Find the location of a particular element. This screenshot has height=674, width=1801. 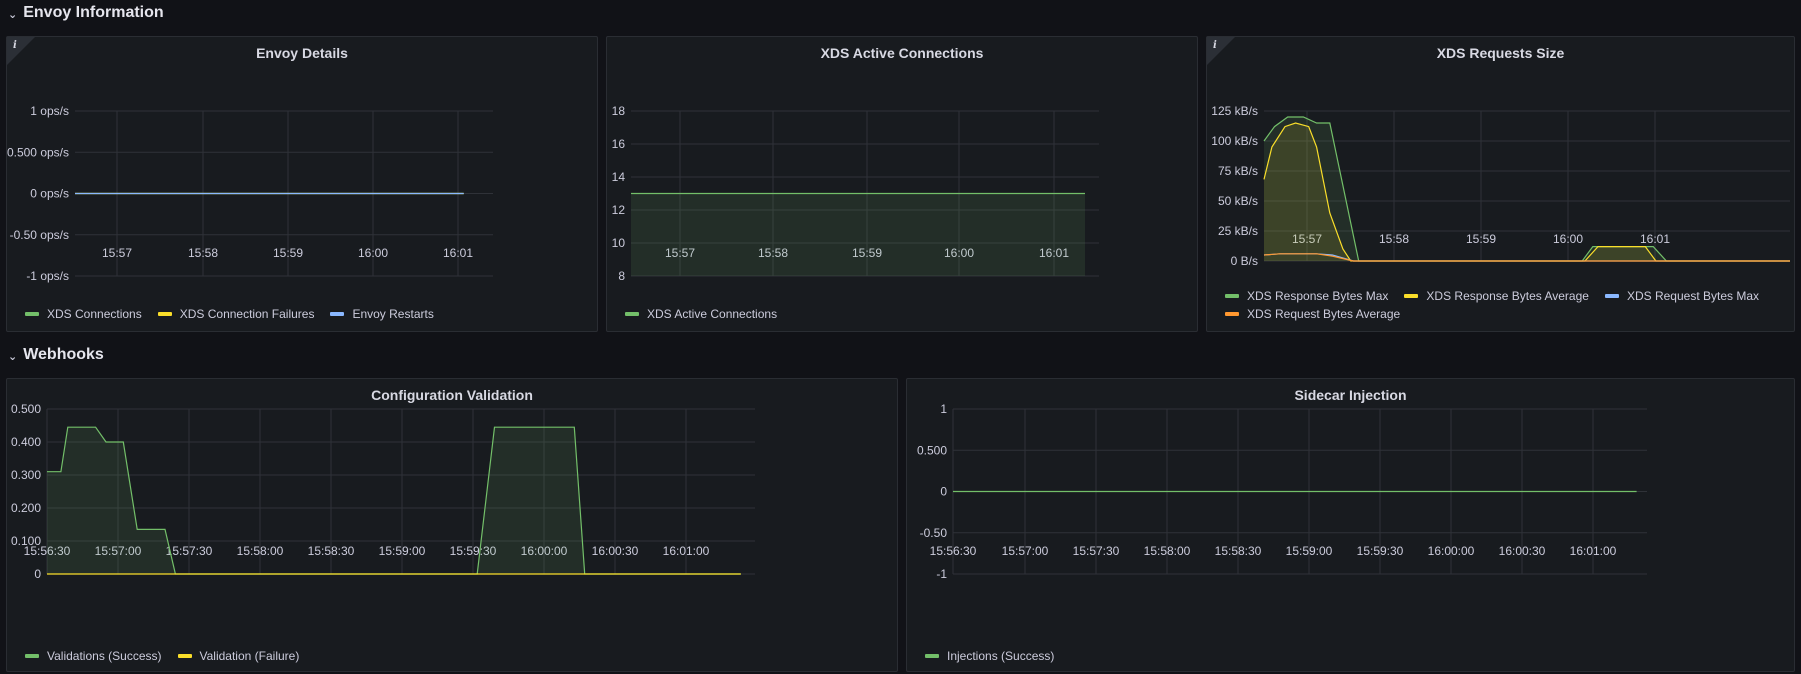

legend-label: XDS Connection Failures is located at coordinates (247, 314).